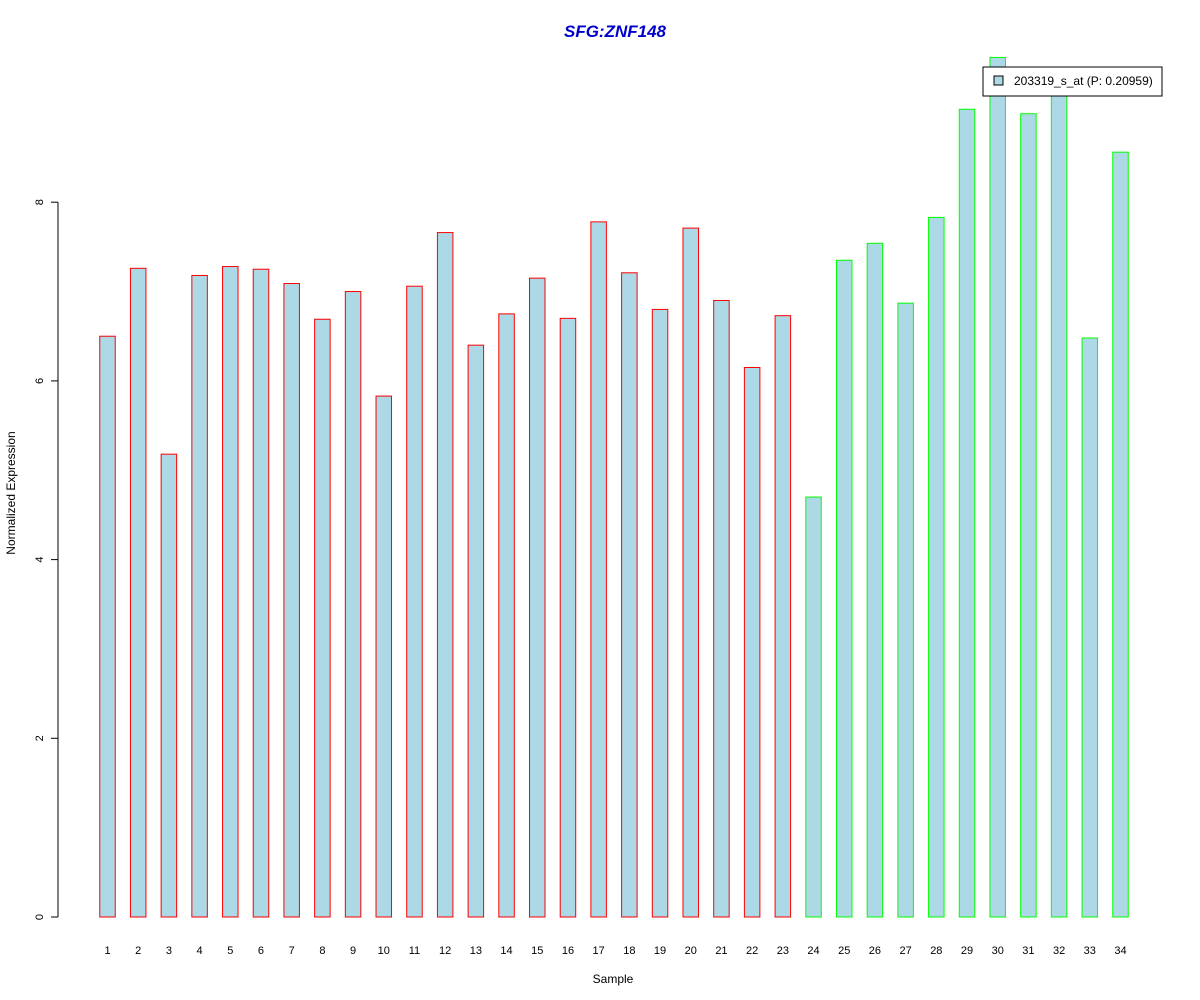  What do you see at coordinates (384, 951) in the screenshot?
I see `x-tick-label: 10` at bounding box center [384, 951].